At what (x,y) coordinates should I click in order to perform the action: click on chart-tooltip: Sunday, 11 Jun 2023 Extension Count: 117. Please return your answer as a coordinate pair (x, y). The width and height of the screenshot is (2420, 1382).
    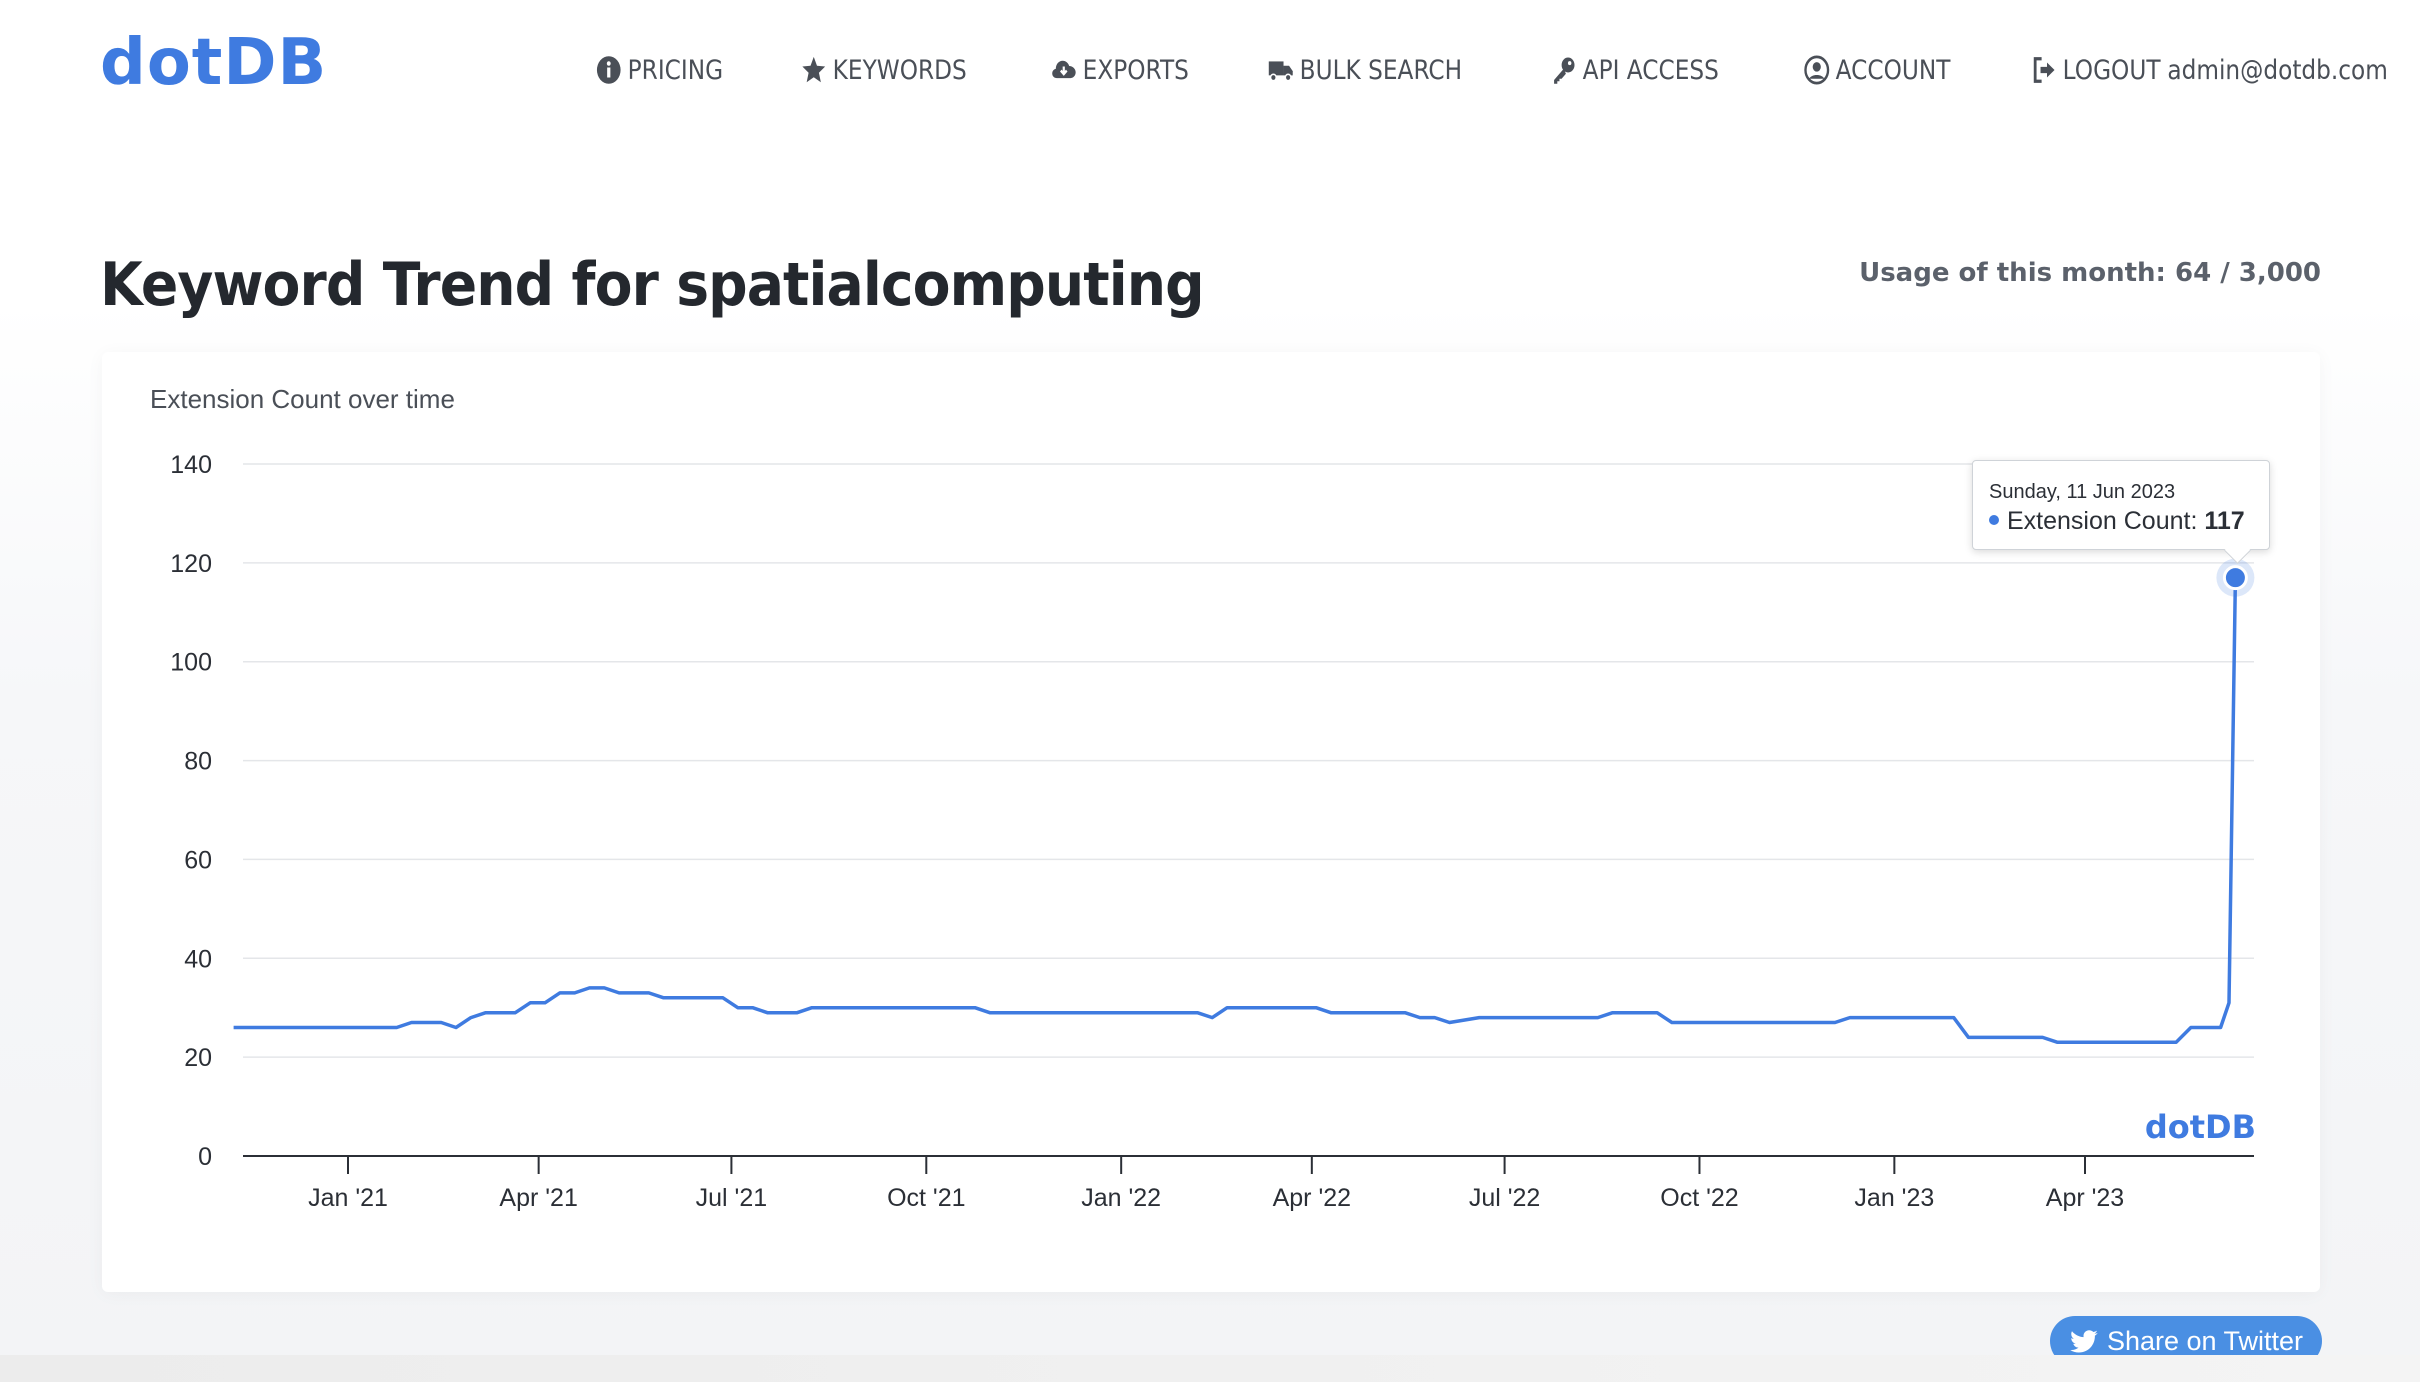
    Looking at the image, I should click on (2121, 505).